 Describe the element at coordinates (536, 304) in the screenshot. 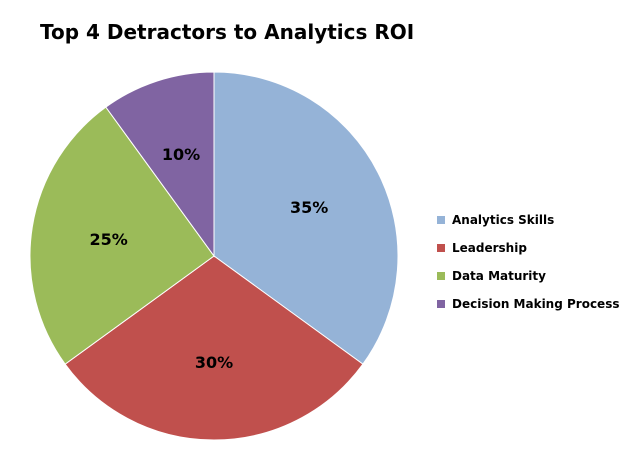

I see `legend-label: Decision Making Process` at that location.